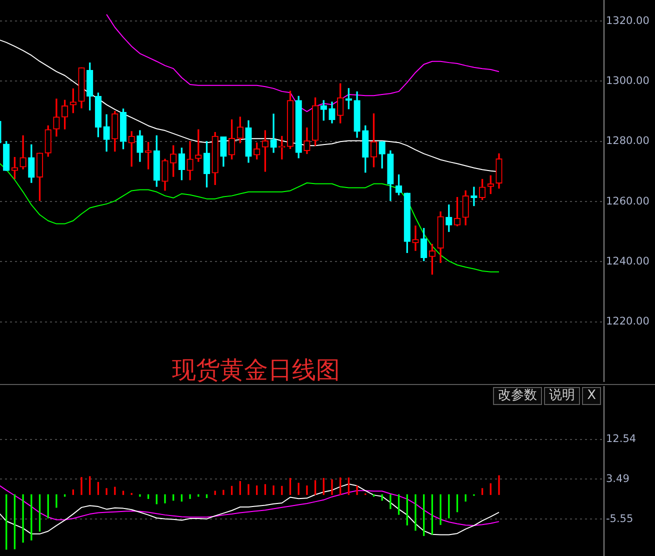 The width and height of the screenshot is (655, 556). What do you see at coordinates (628, 141) in the screenshot?
I see `y-tick-label: 1280.00` at bounding box center [628, 141].